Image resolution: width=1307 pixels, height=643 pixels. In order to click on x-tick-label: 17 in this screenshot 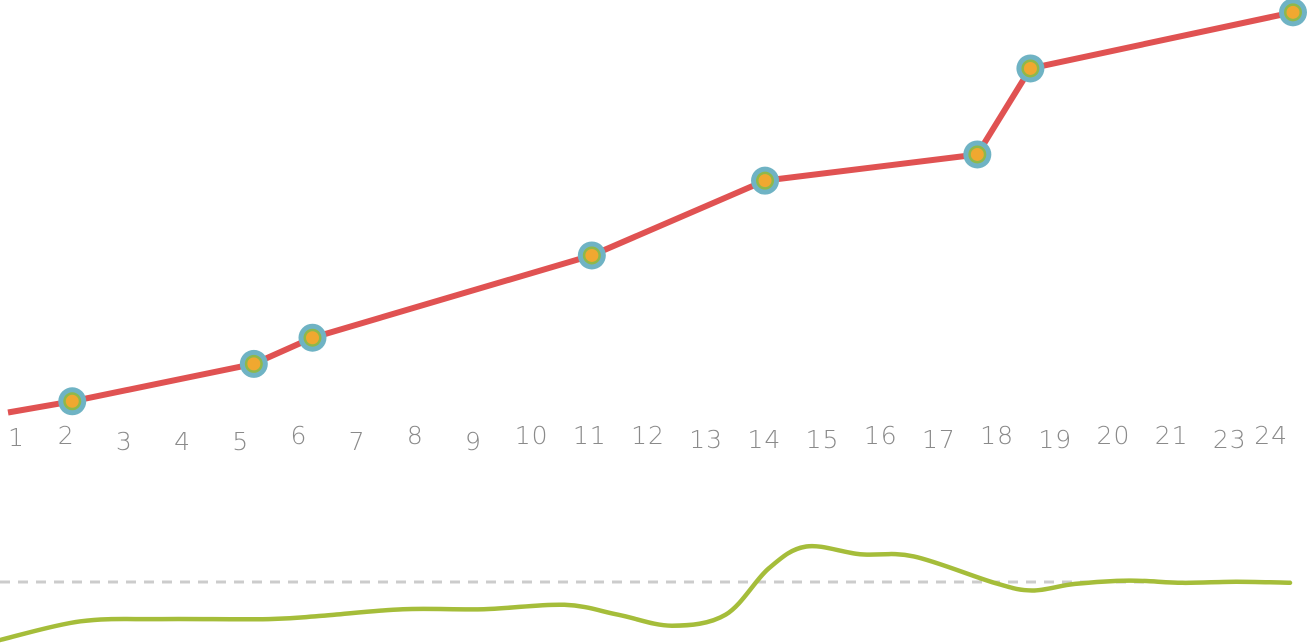, I will do `click(939, 439)`.